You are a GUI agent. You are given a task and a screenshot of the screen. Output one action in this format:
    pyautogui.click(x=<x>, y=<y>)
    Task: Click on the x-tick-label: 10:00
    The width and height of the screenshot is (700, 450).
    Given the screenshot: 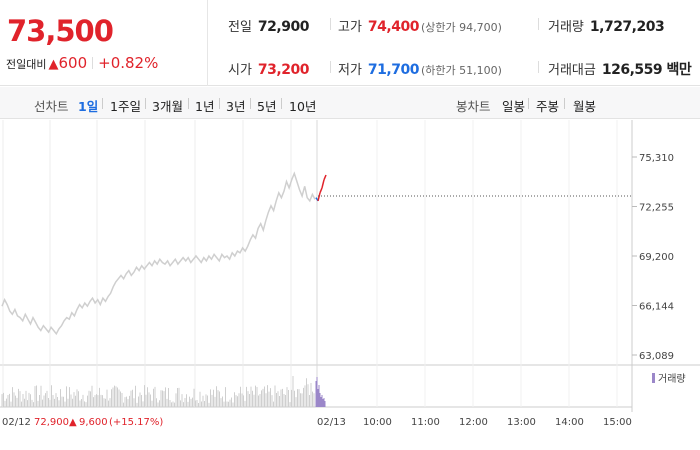 What is the action you would take?
    pyautogui.click(x=377, y=422)
    